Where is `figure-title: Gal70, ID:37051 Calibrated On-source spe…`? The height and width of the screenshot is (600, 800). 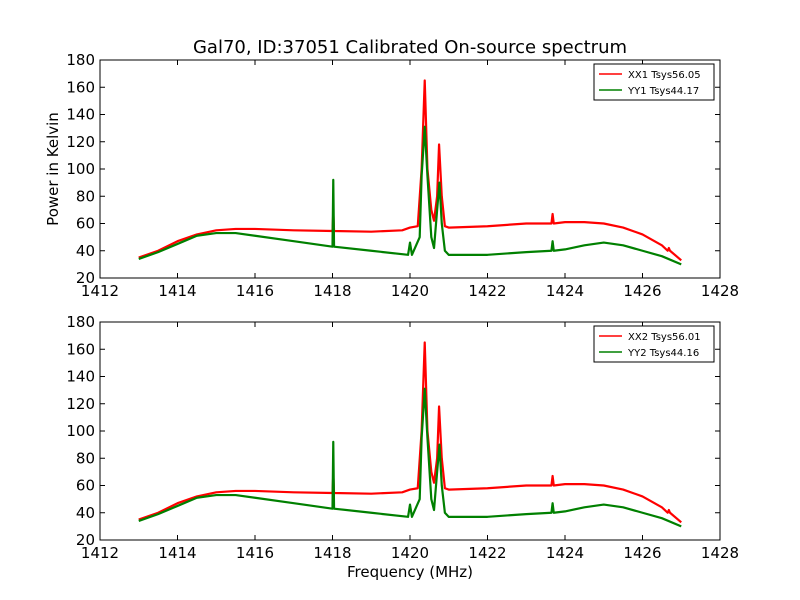
figure-title: Gal70, ID:37051 Calibrated On-source spe… is located at coordinates (410, 47).